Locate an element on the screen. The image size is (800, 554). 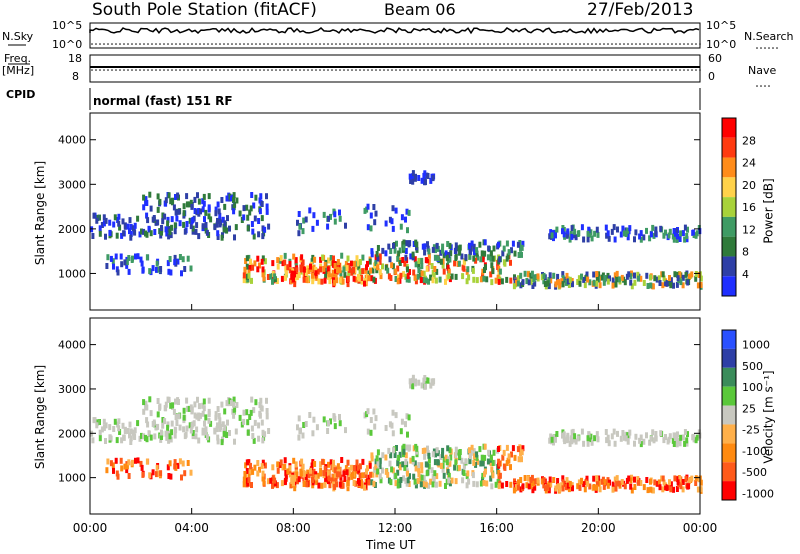
nsearch-tick-bottom: 10^0 is located at coordinates (721, 44).